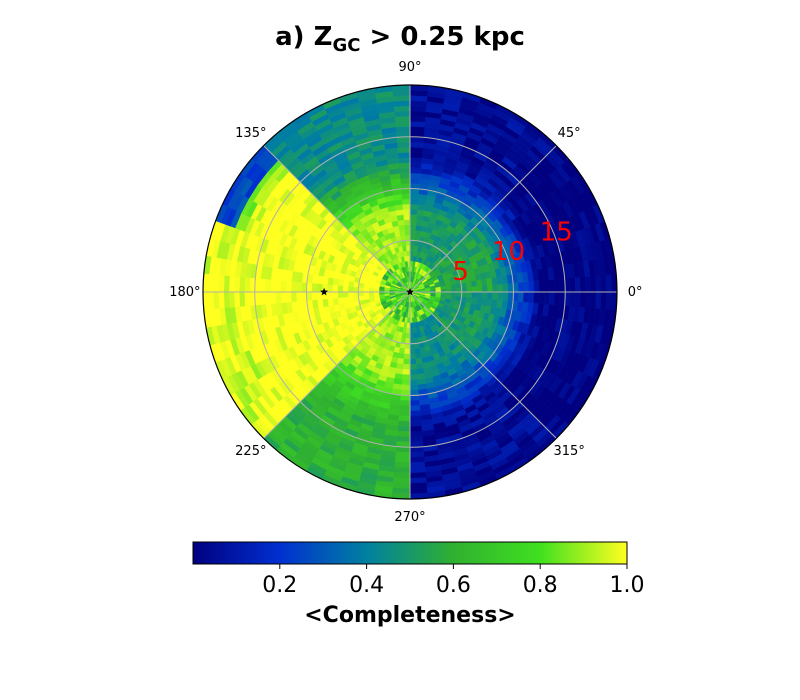 The width and height of the screenshot is (800, 700). Describe the element at coordinates (460, 272) in the screenshot. I see `radial-tick-label: 5` at that location.